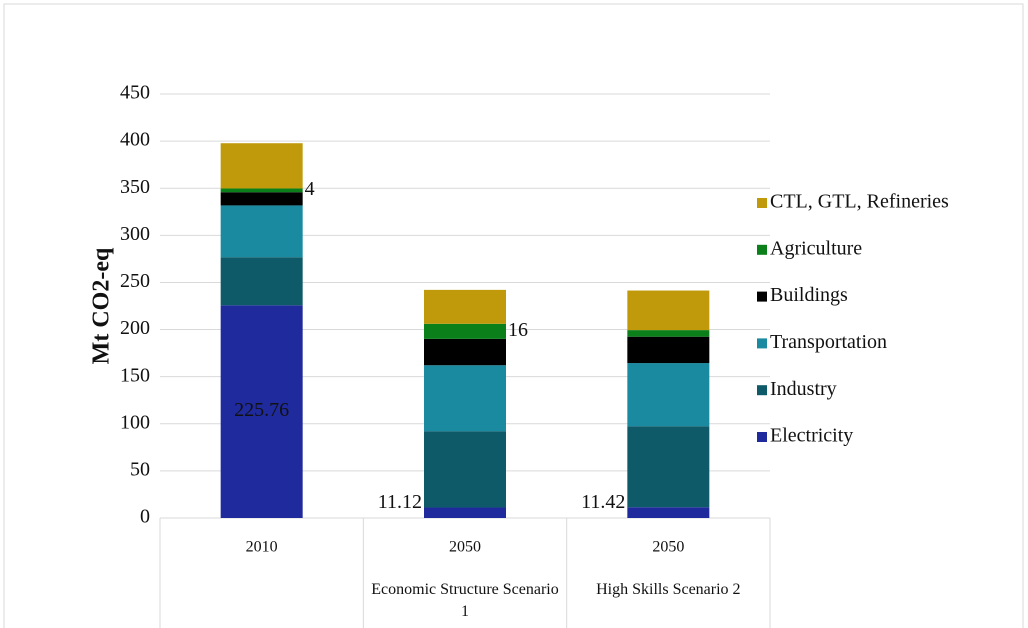 This screenshot has width=1028, height=628. What do you see at coordinates (803, 389) in the screenshot?
I see `legend-label: Industry` at bounding box center [803, 389].